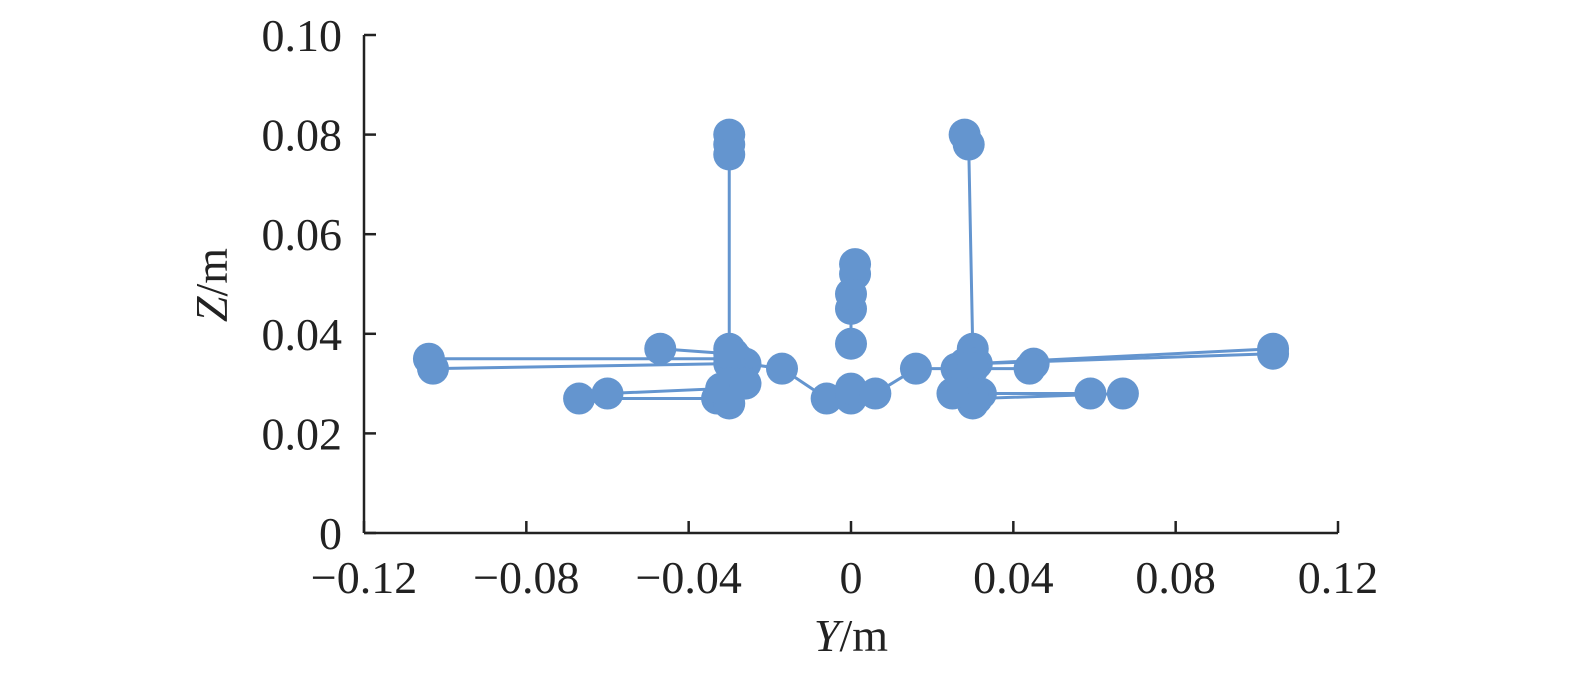 This screenshot has height=677, width=1575. I want to click on x-axis-title: Y/m, so click(851, 635).